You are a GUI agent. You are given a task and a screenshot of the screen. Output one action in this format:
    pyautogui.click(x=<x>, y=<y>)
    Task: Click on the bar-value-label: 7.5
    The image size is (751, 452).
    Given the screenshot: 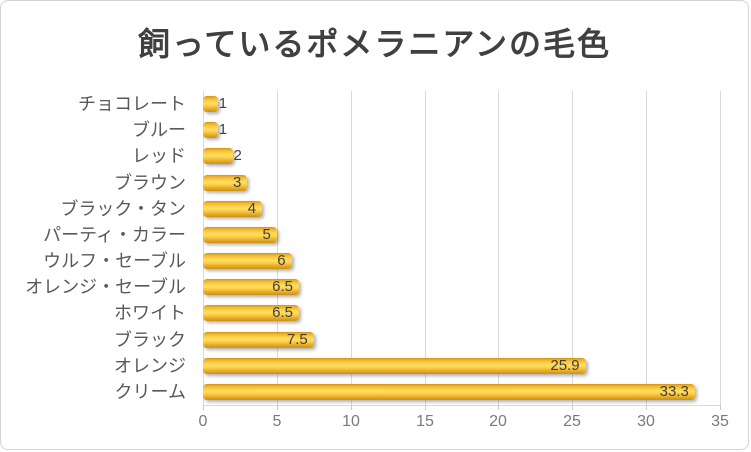 What is the action you would take?
    pyautogui.click(x=297, y=339)
    